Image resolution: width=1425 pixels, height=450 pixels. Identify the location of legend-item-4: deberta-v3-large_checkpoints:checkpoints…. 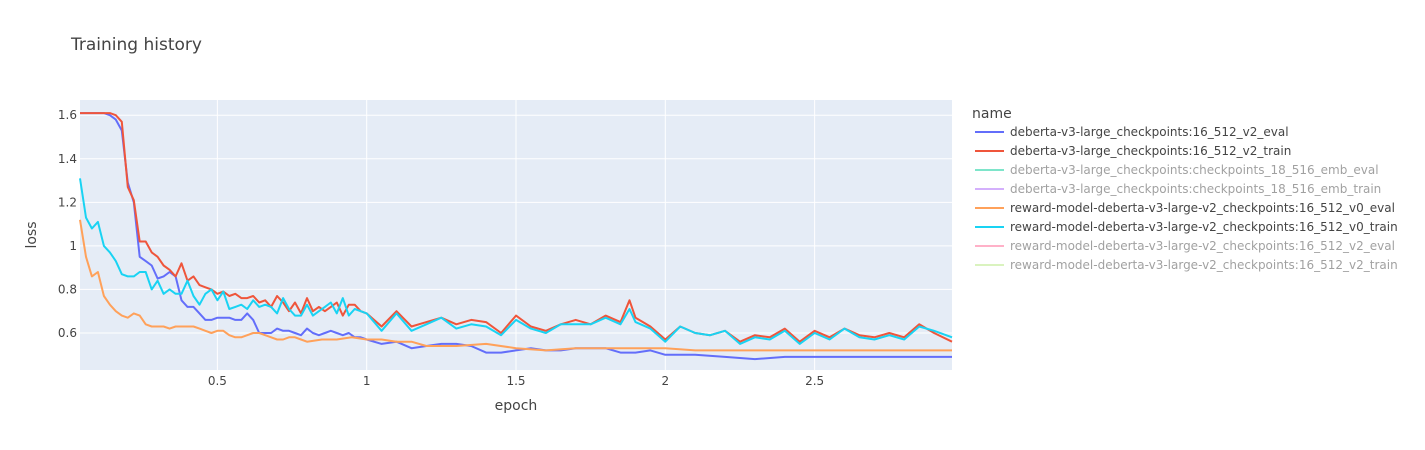
(1178, 189).